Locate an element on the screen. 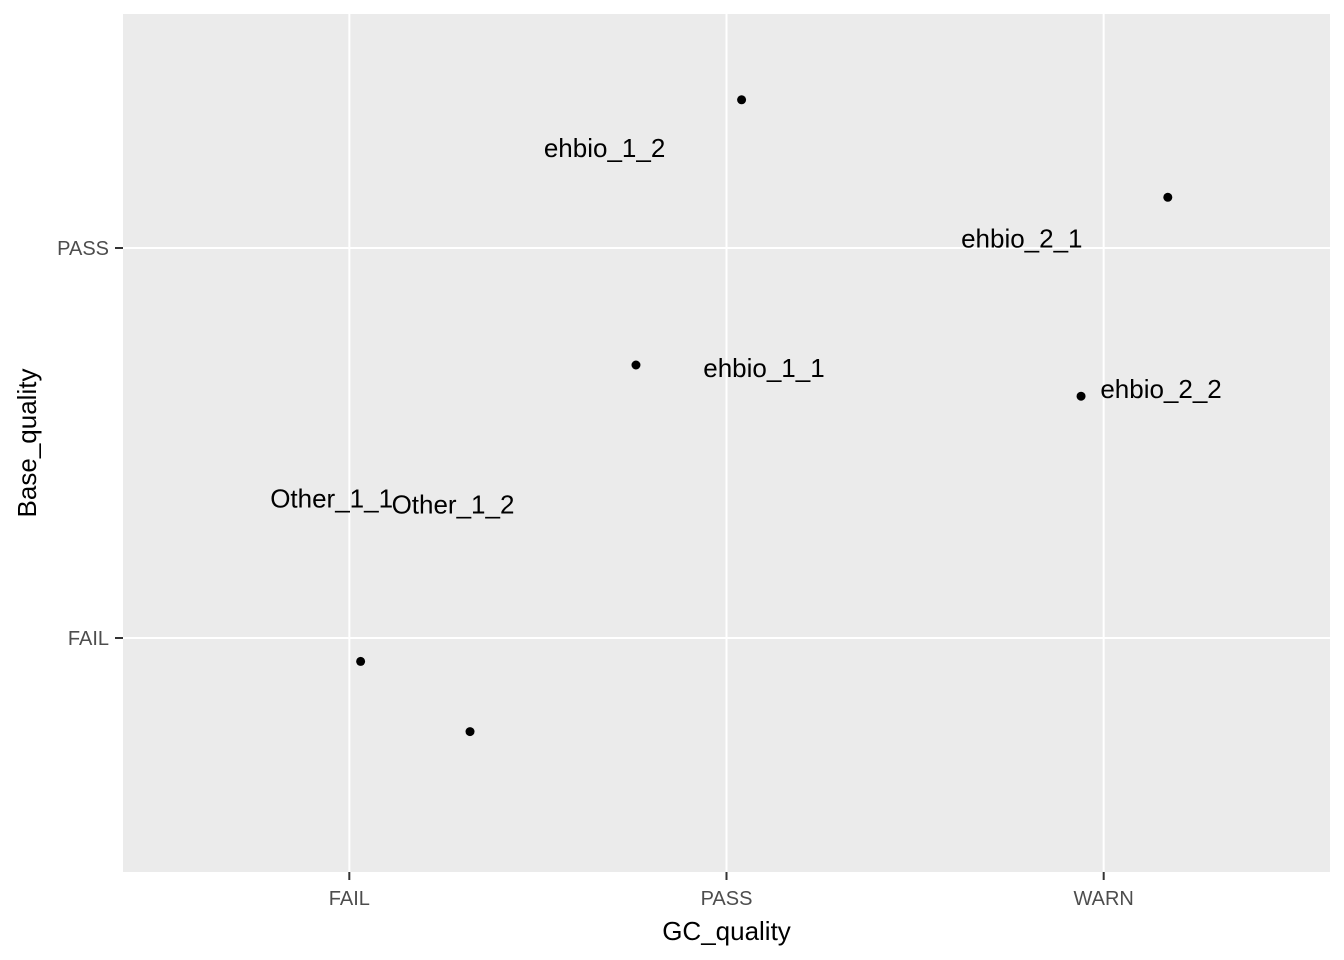  x-tick-label: FAIL is located at coordinates (349, 899).